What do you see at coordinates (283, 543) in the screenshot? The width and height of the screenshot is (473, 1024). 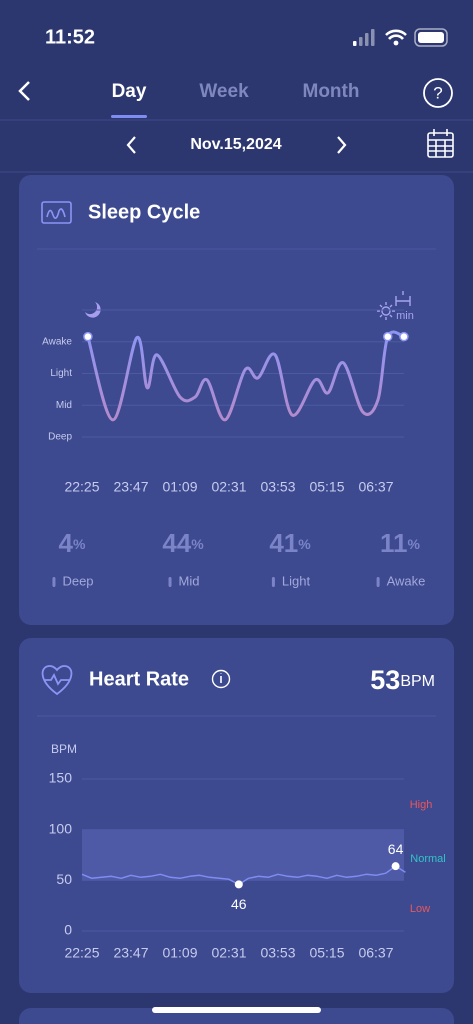 I see `stage-value: 41` at bounding box center [283, 543].